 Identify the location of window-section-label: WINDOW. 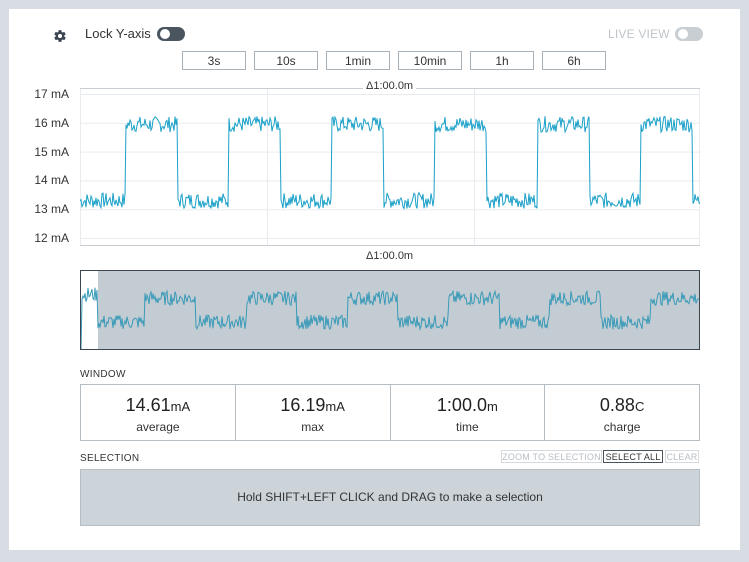
(103, 374).